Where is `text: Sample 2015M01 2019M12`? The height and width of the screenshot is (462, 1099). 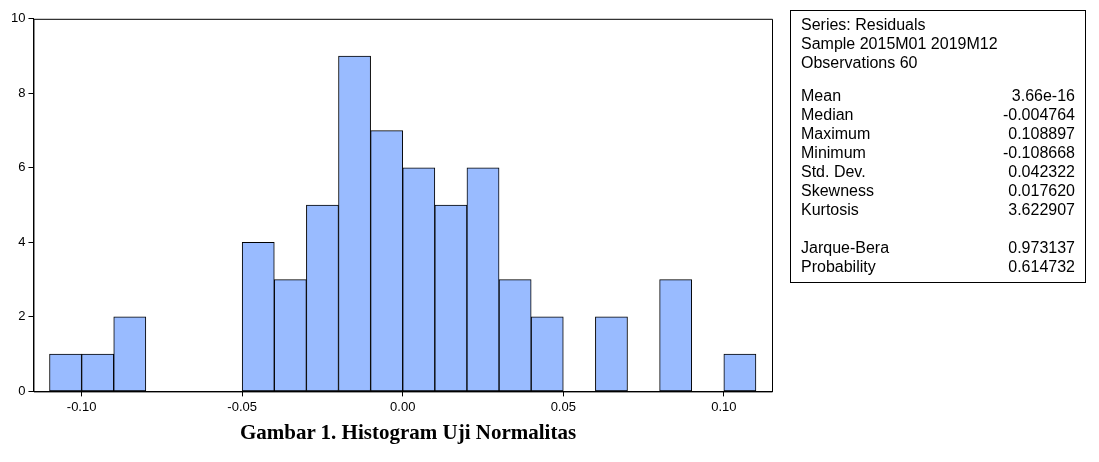
text: Sample 2015M01 2019M12 is located at coordinates (900, 43).